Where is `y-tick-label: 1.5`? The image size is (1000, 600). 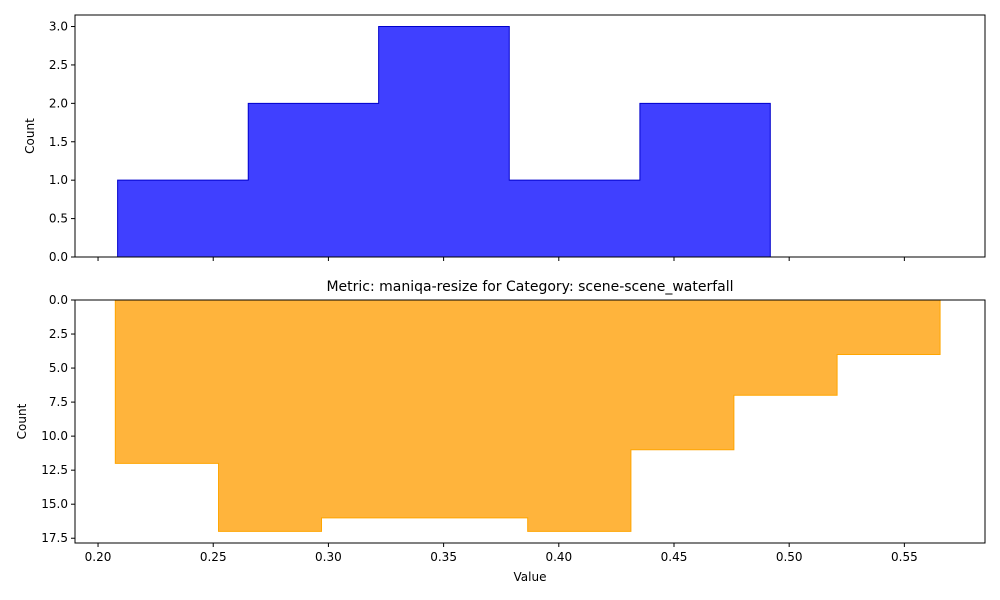
y-tick-label: 1.5 is located at coordinates (58, 142).